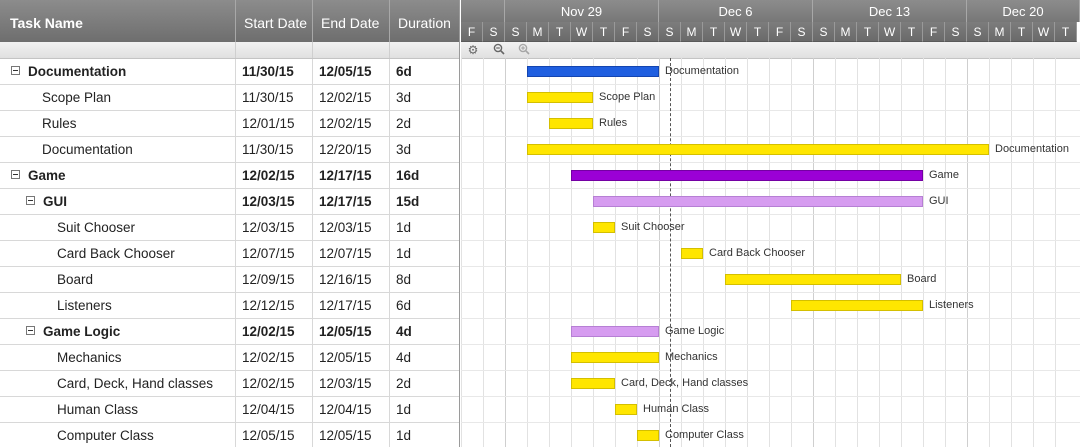  I want to click on table-row: GUI 12/03/15 12/17/15 15d, so click(229, 202).